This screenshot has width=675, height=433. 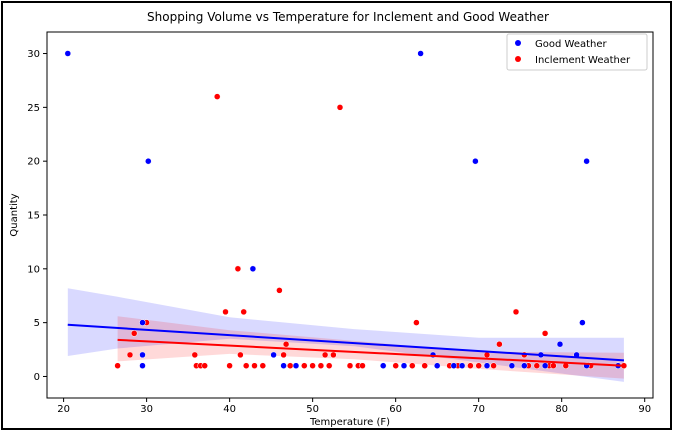 What do you see at coordinates (349, 422) in the screenshot?
I see `x-axis-label: Temperature (F)` at bounding box center [349, 422].